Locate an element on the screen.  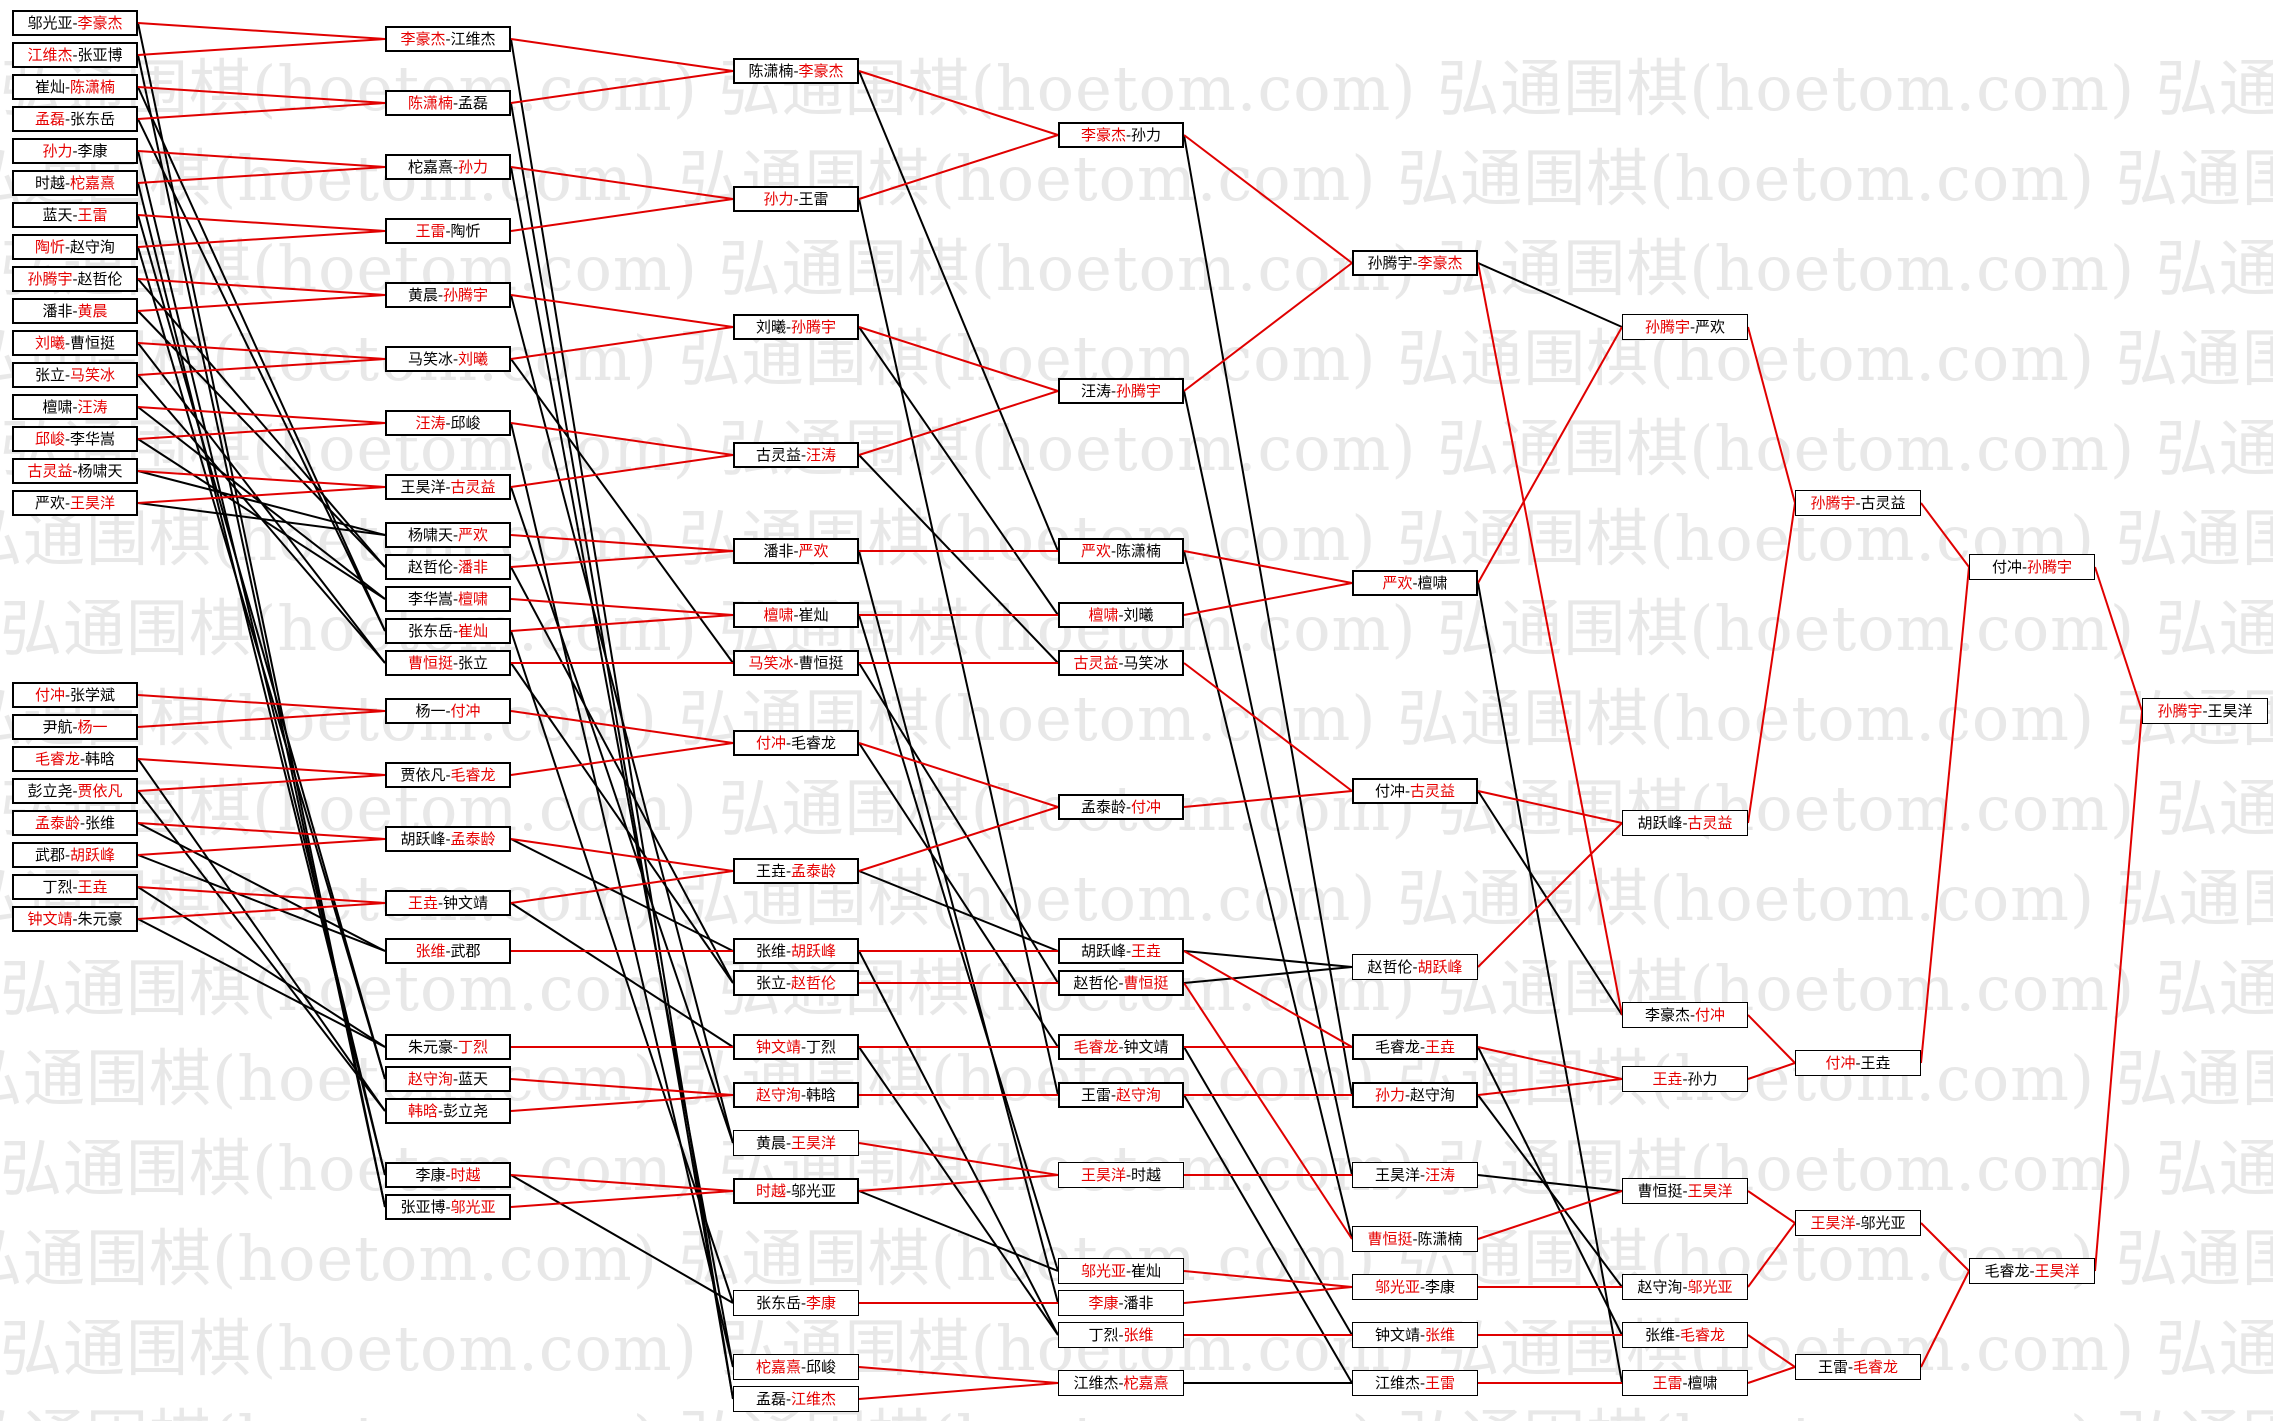
player-name: 孟磊 is located at coordinates (473, 103).